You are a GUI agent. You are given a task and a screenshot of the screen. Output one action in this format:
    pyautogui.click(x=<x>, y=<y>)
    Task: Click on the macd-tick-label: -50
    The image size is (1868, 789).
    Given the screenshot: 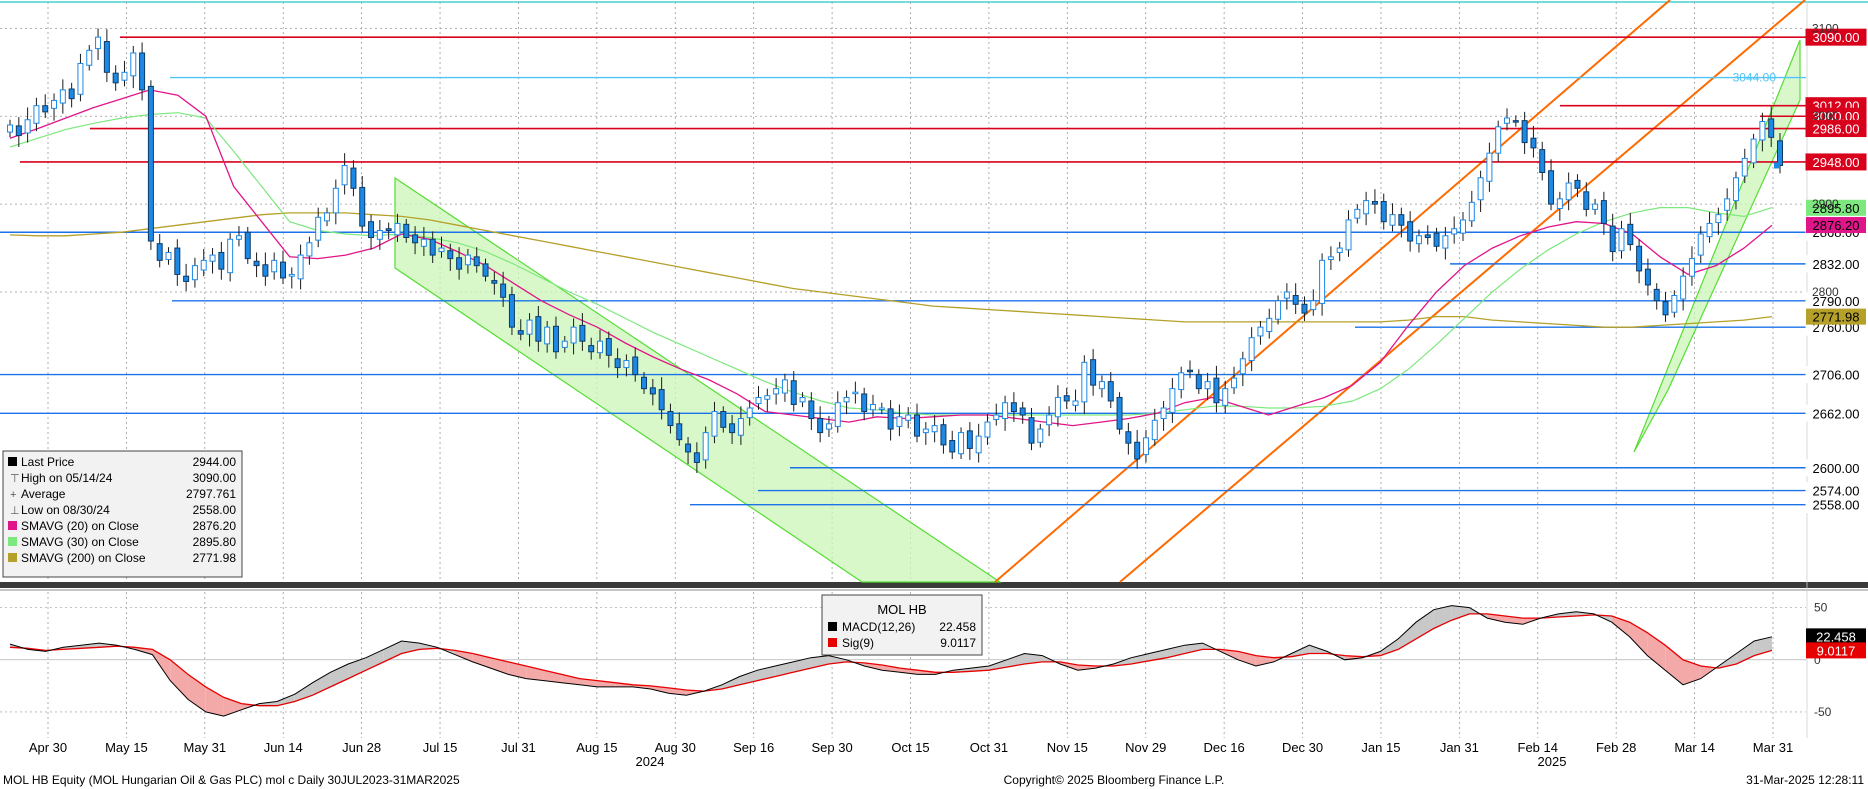 What is the action you would take?
    pyautogui.click(x=1823, y=712)
    